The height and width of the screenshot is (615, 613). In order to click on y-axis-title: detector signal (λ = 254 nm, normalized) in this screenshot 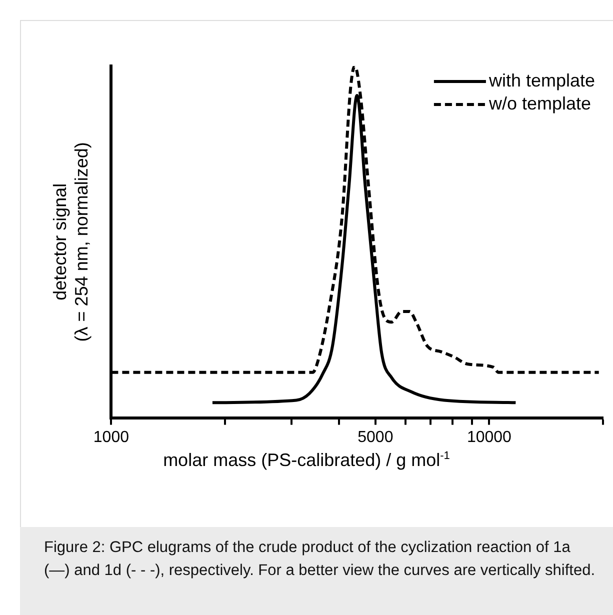, I will do `click(71, 242)`.